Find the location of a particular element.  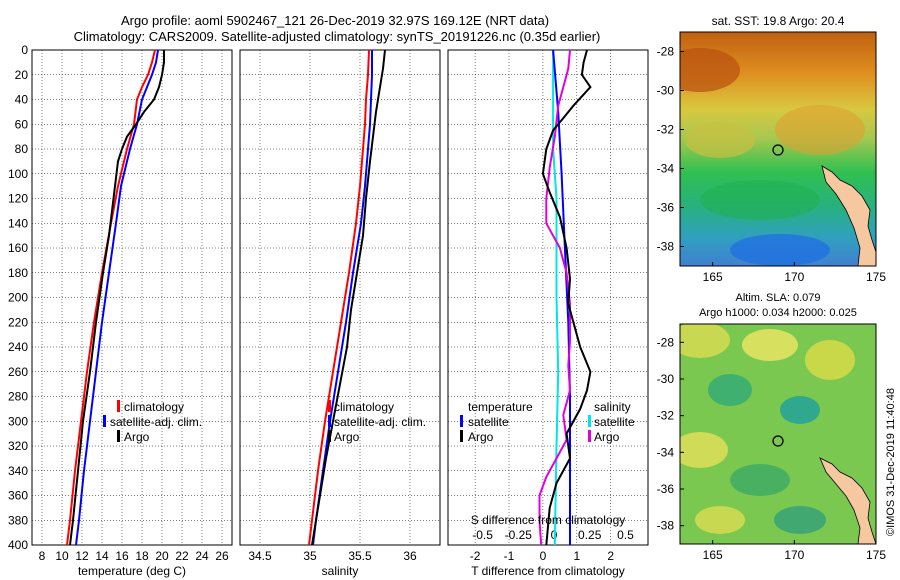

x-tick-label: 8 is located at coordinates (42, 556).